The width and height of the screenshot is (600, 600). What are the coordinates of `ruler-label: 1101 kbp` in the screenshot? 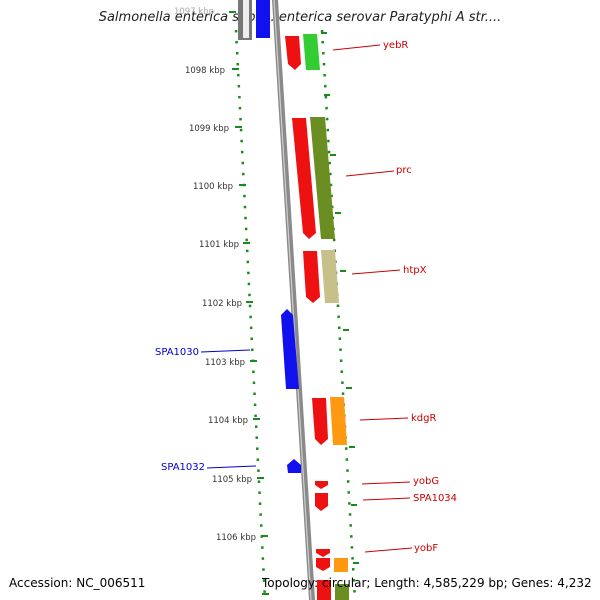 It's located at (219, 245).